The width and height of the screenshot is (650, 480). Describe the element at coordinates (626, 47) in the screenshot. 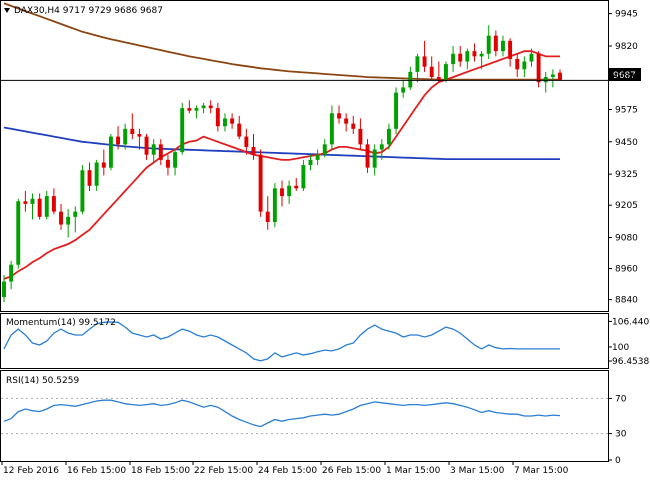

I see `y-tick-label: 9820` at that location.